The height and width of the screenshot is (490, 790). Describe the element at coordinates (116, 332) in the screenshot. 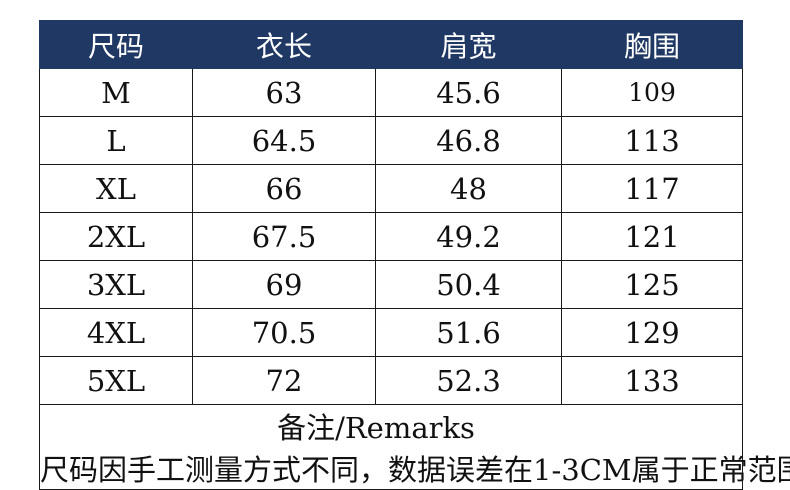

I see `cell-size: 4XL` at that location.